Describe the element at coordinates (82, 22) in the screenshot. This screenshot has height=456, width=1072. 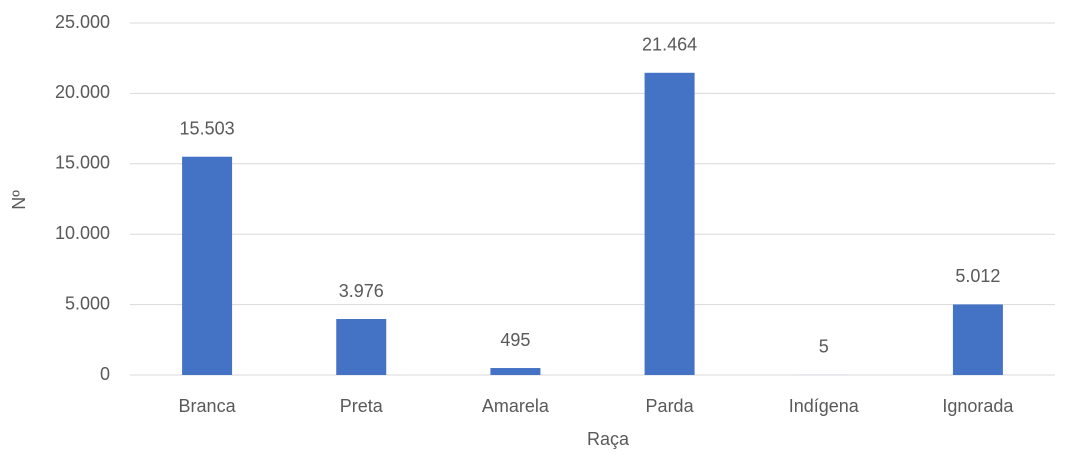
I see `y-tick-label: 25.000` at that location.